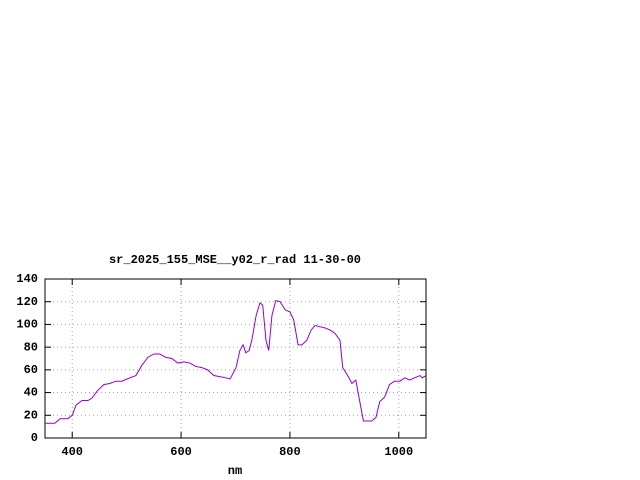 Image resolution: width=640 pixels, height=480 pixels. I want to click on x-axis-label: nm, so click(235, 471).